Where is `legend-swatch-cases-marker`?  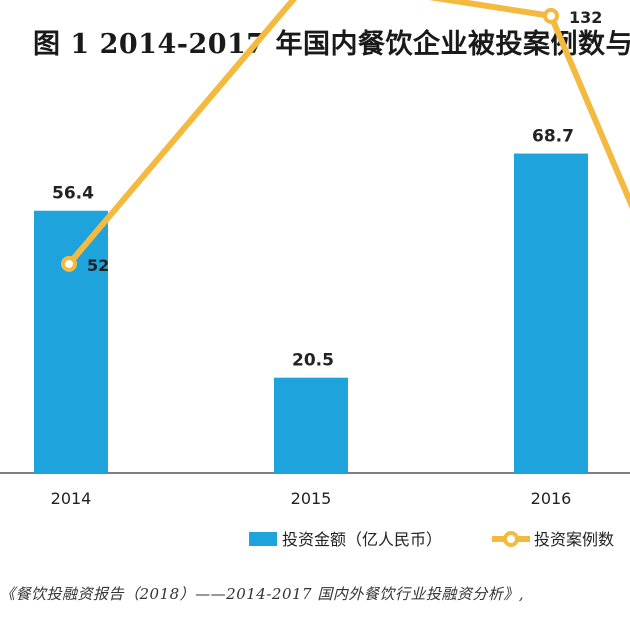
legend-swatch-cases-marker is located at coordinates (511, 539).